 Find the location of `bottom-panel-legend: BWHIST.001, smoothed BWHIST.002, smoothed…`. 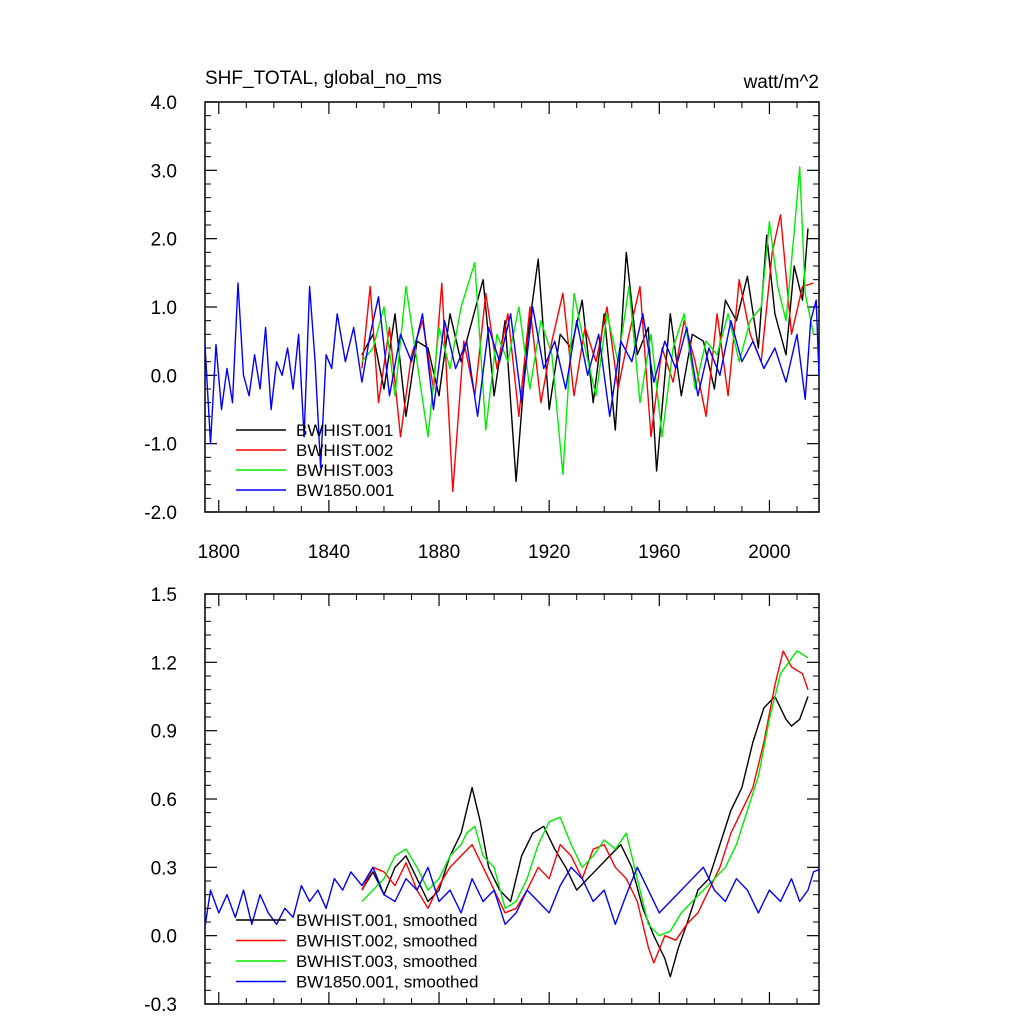

bottom-panel-legend: BWHIST.001, smoothed BWHIST.002, smoothed… is located at coordinates (357, 951).